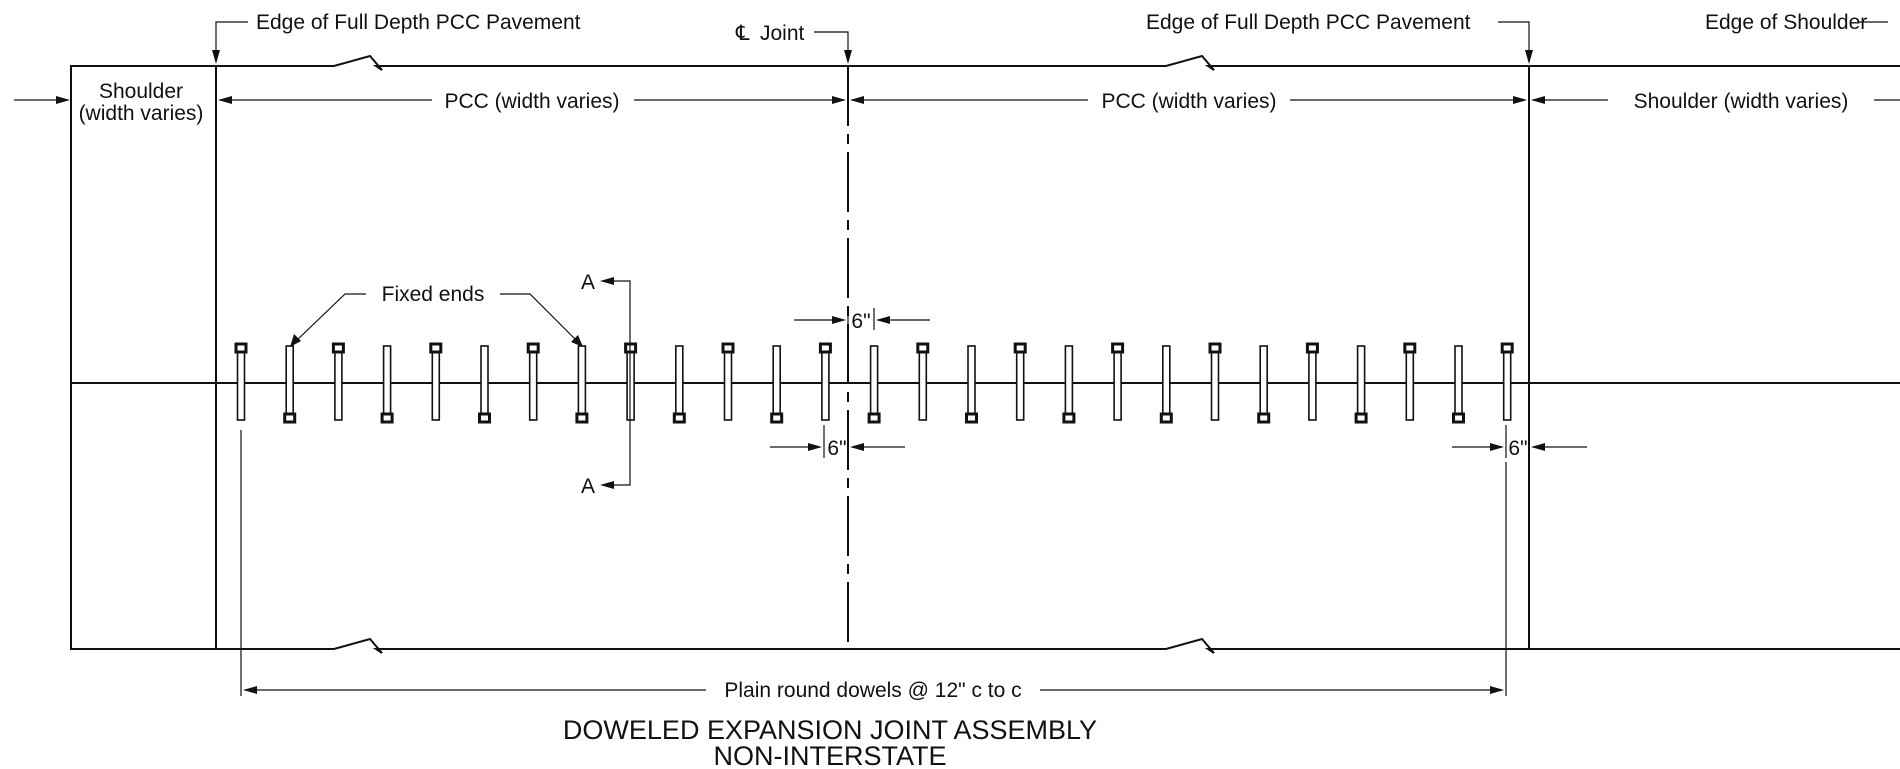 Image resolution: width=1900 pixels, height=769 pixels. I want to click on label-dim-top-6in: 6", so click(860, 321).